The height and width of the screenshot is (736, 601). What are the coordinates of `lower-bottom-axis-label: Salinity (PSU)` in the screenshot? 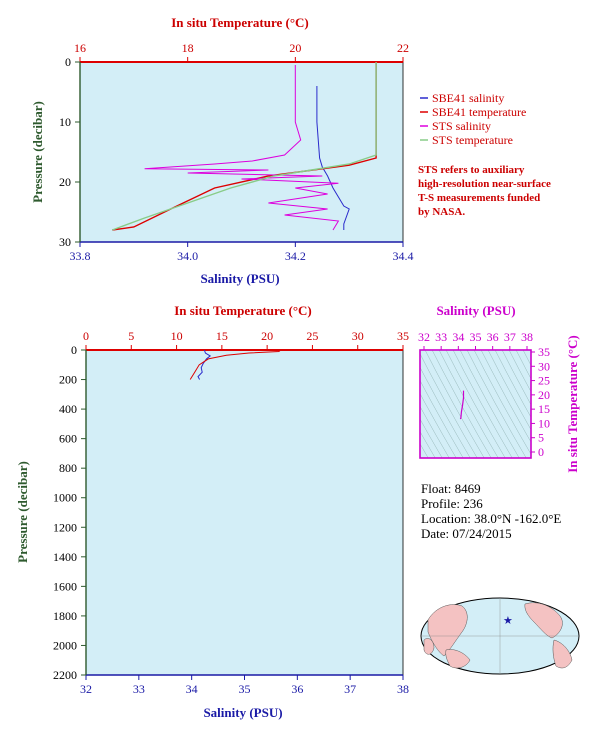 It's located at (242, 712).